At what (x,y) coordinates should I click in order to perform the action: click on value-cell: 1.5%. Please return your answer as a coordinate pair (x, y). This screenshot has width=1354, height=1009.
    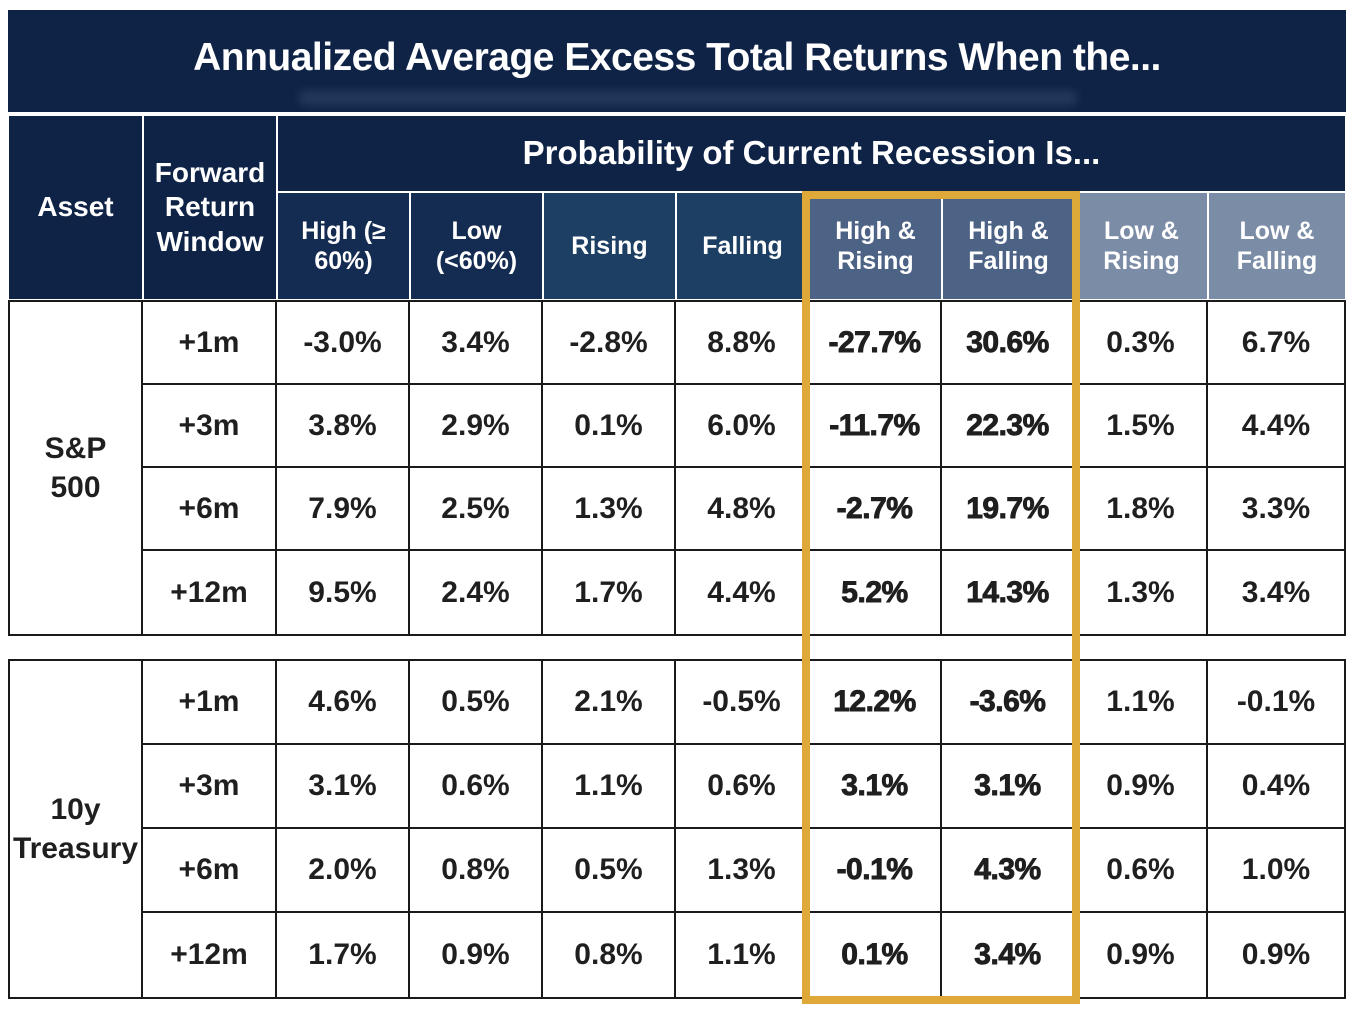
    Looking at the image, I should click on (1141, 426).